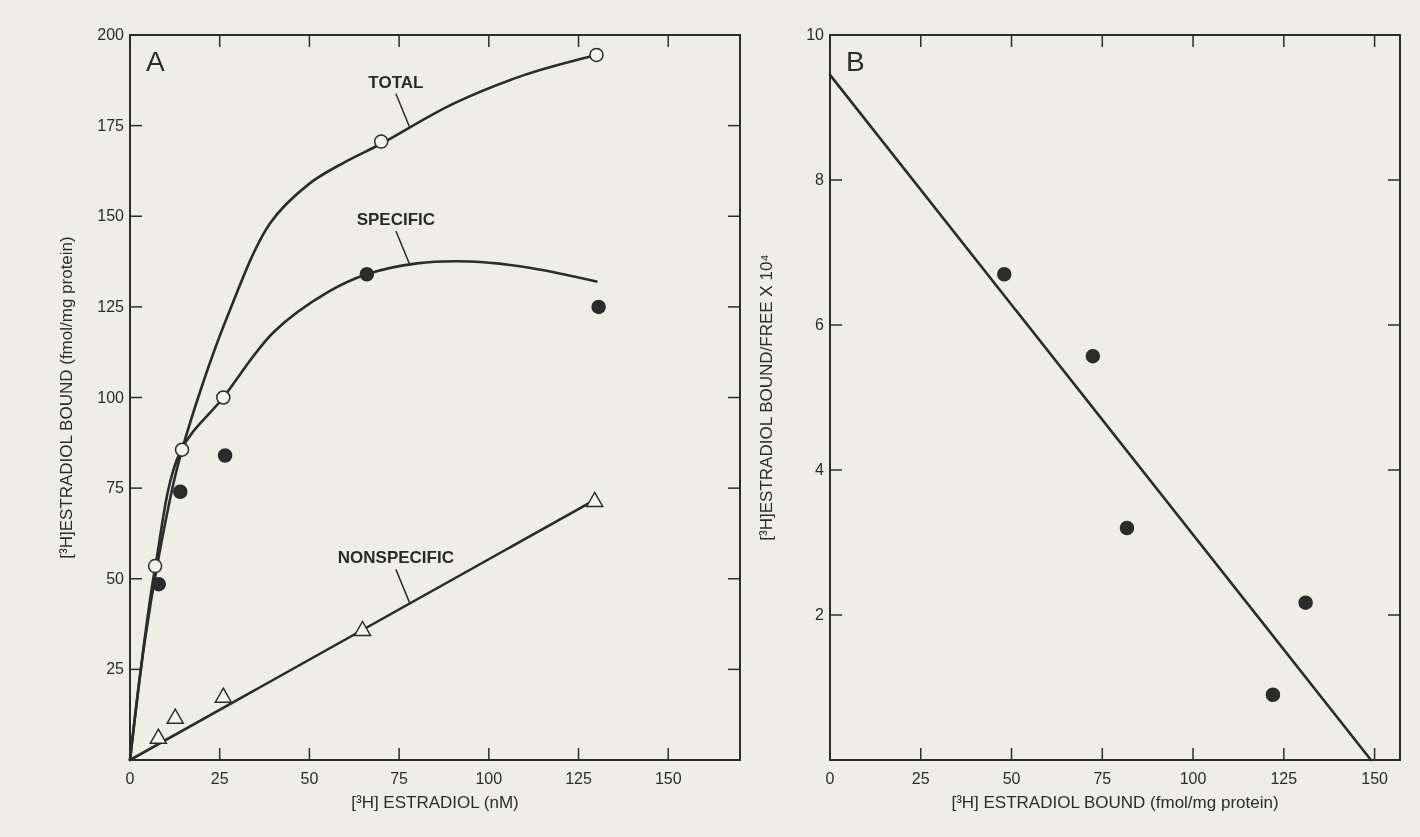 The height and width of the screenshot is (837, 1420). What do you see at coordinates (111, 397) in the screenshot?
I see `y-tick-label: 100` at bounding box center [111, 397].